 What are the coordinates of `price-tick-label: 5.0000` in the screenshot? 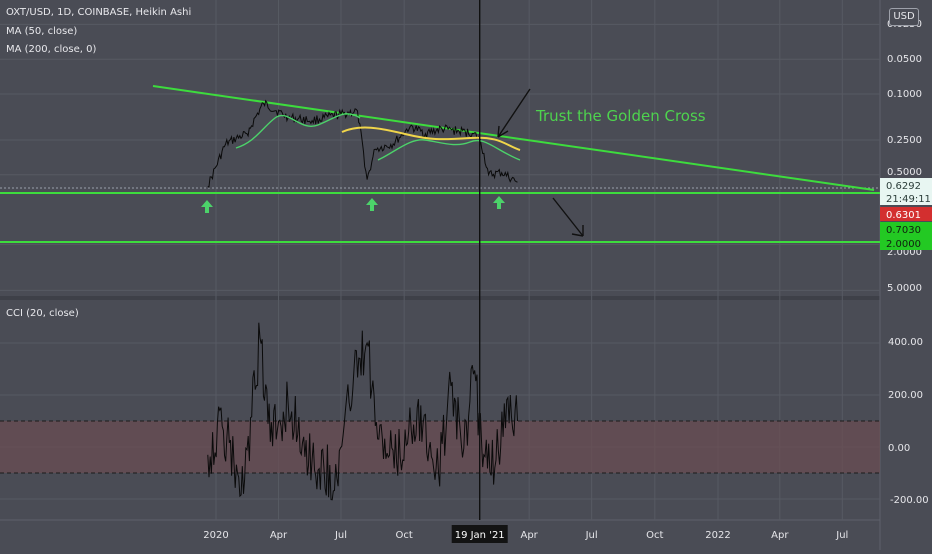 It's located at (904, 288).